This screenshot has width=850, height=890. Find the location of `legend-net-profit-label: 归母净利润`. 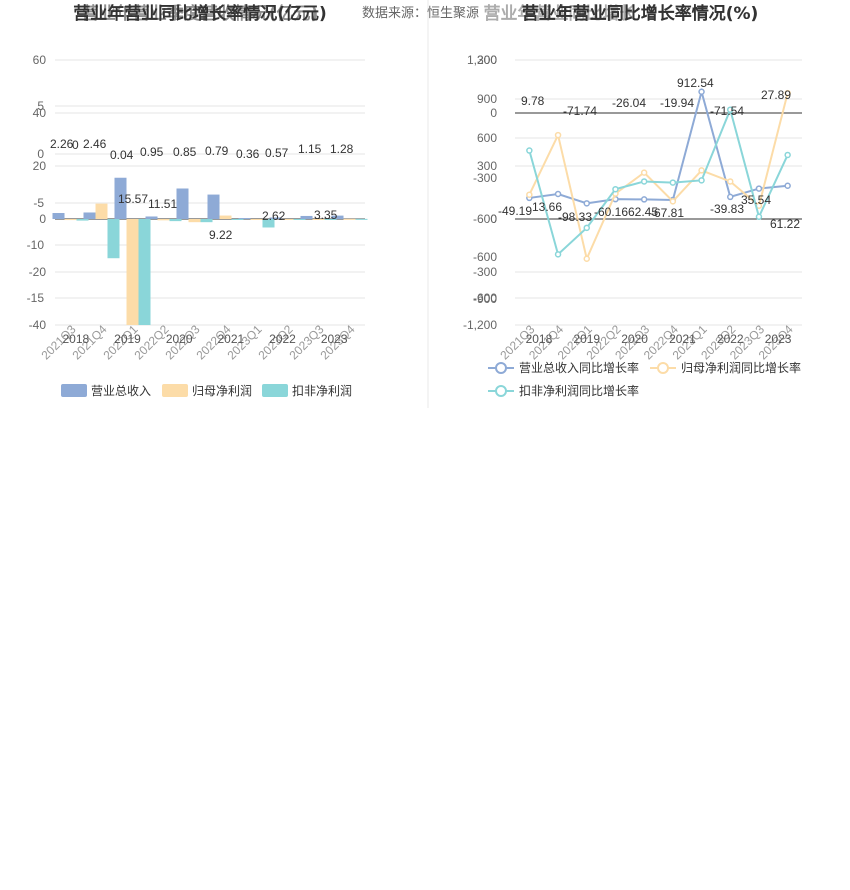

legend-net-profit-label: 归母净利润 is located at coordinates (222, 391).